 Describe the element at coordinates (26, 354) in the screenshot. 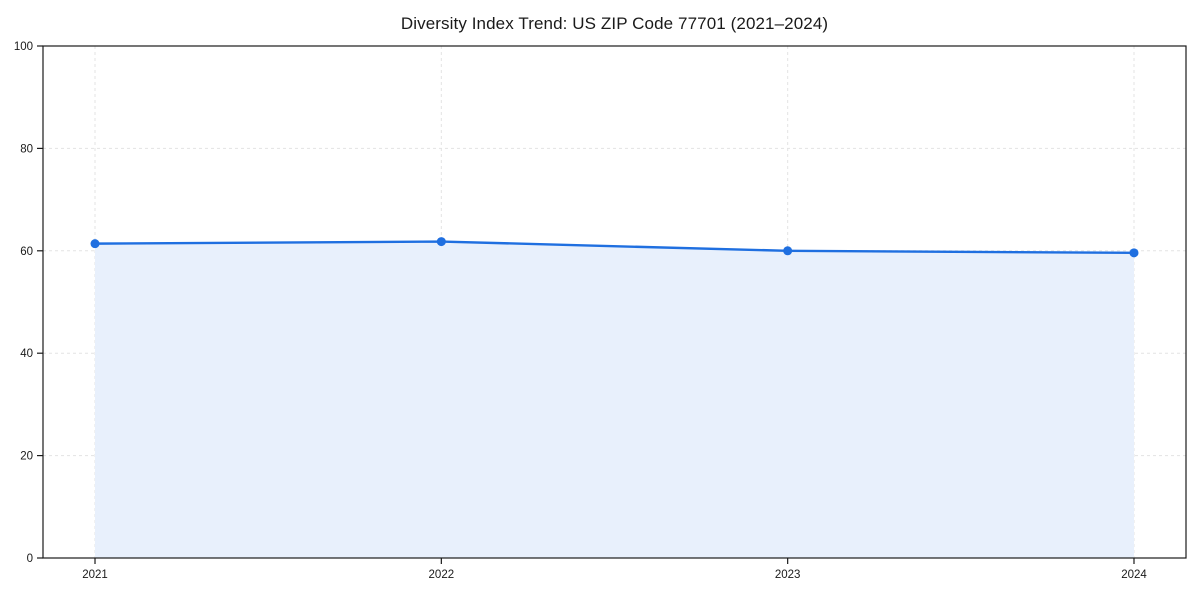

I see `y-tick-label: 40` at that location.